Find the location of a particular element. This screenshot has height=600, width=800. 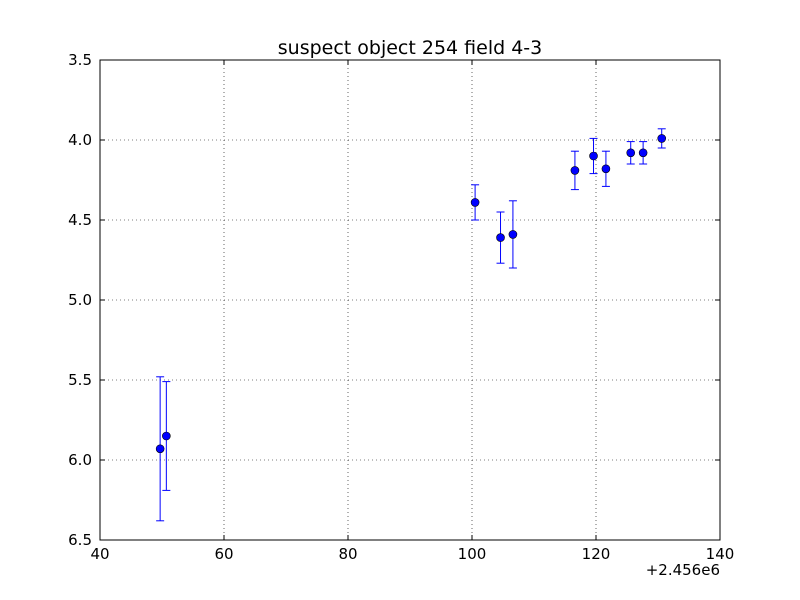

x-tick-label: 40 is located at coordinates (99, 554).